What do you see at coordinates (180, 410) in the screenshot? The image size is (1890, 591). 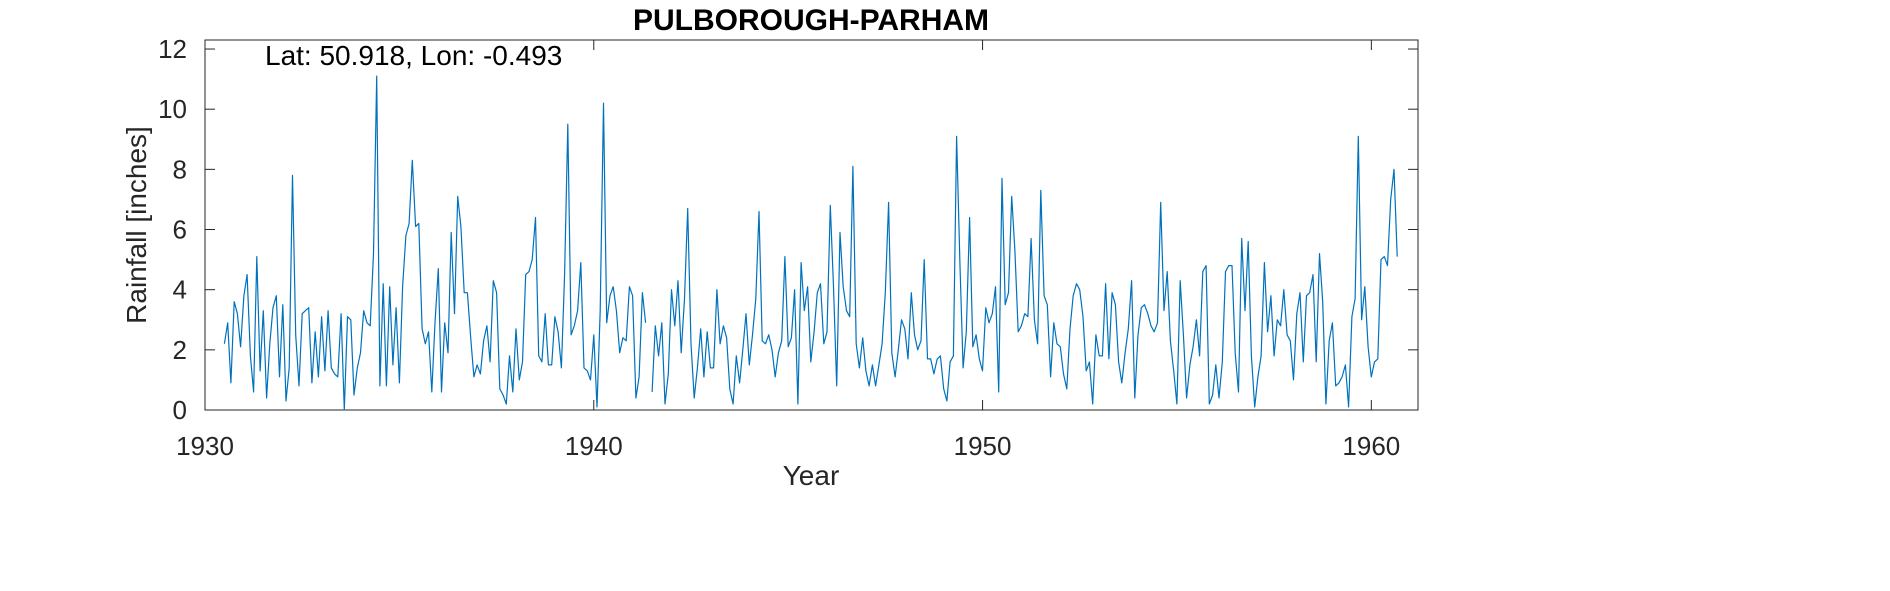 I see `y-tick-label-0: 0` at bounding box center [180, 410].